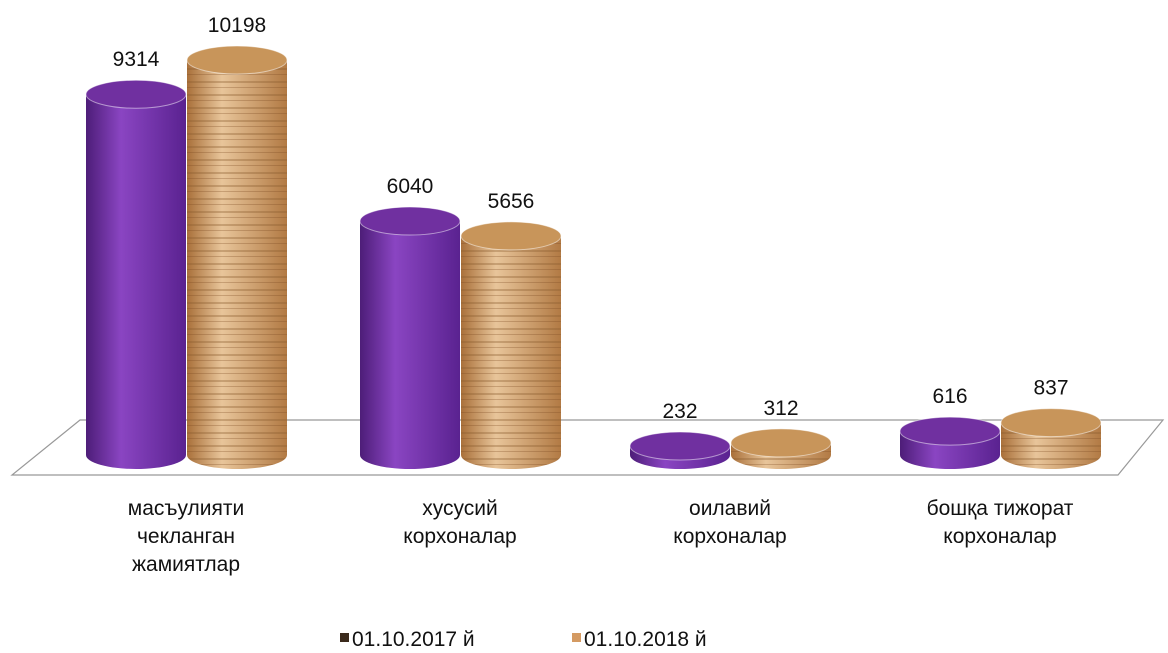 The height and width of the screenshot is (653, 1168). What do you see at coordinates (1000, 522) in the screenshot?
I see `x-tick-label: бошқа тижорат корхоналар` at bounding box center [1000, 522].